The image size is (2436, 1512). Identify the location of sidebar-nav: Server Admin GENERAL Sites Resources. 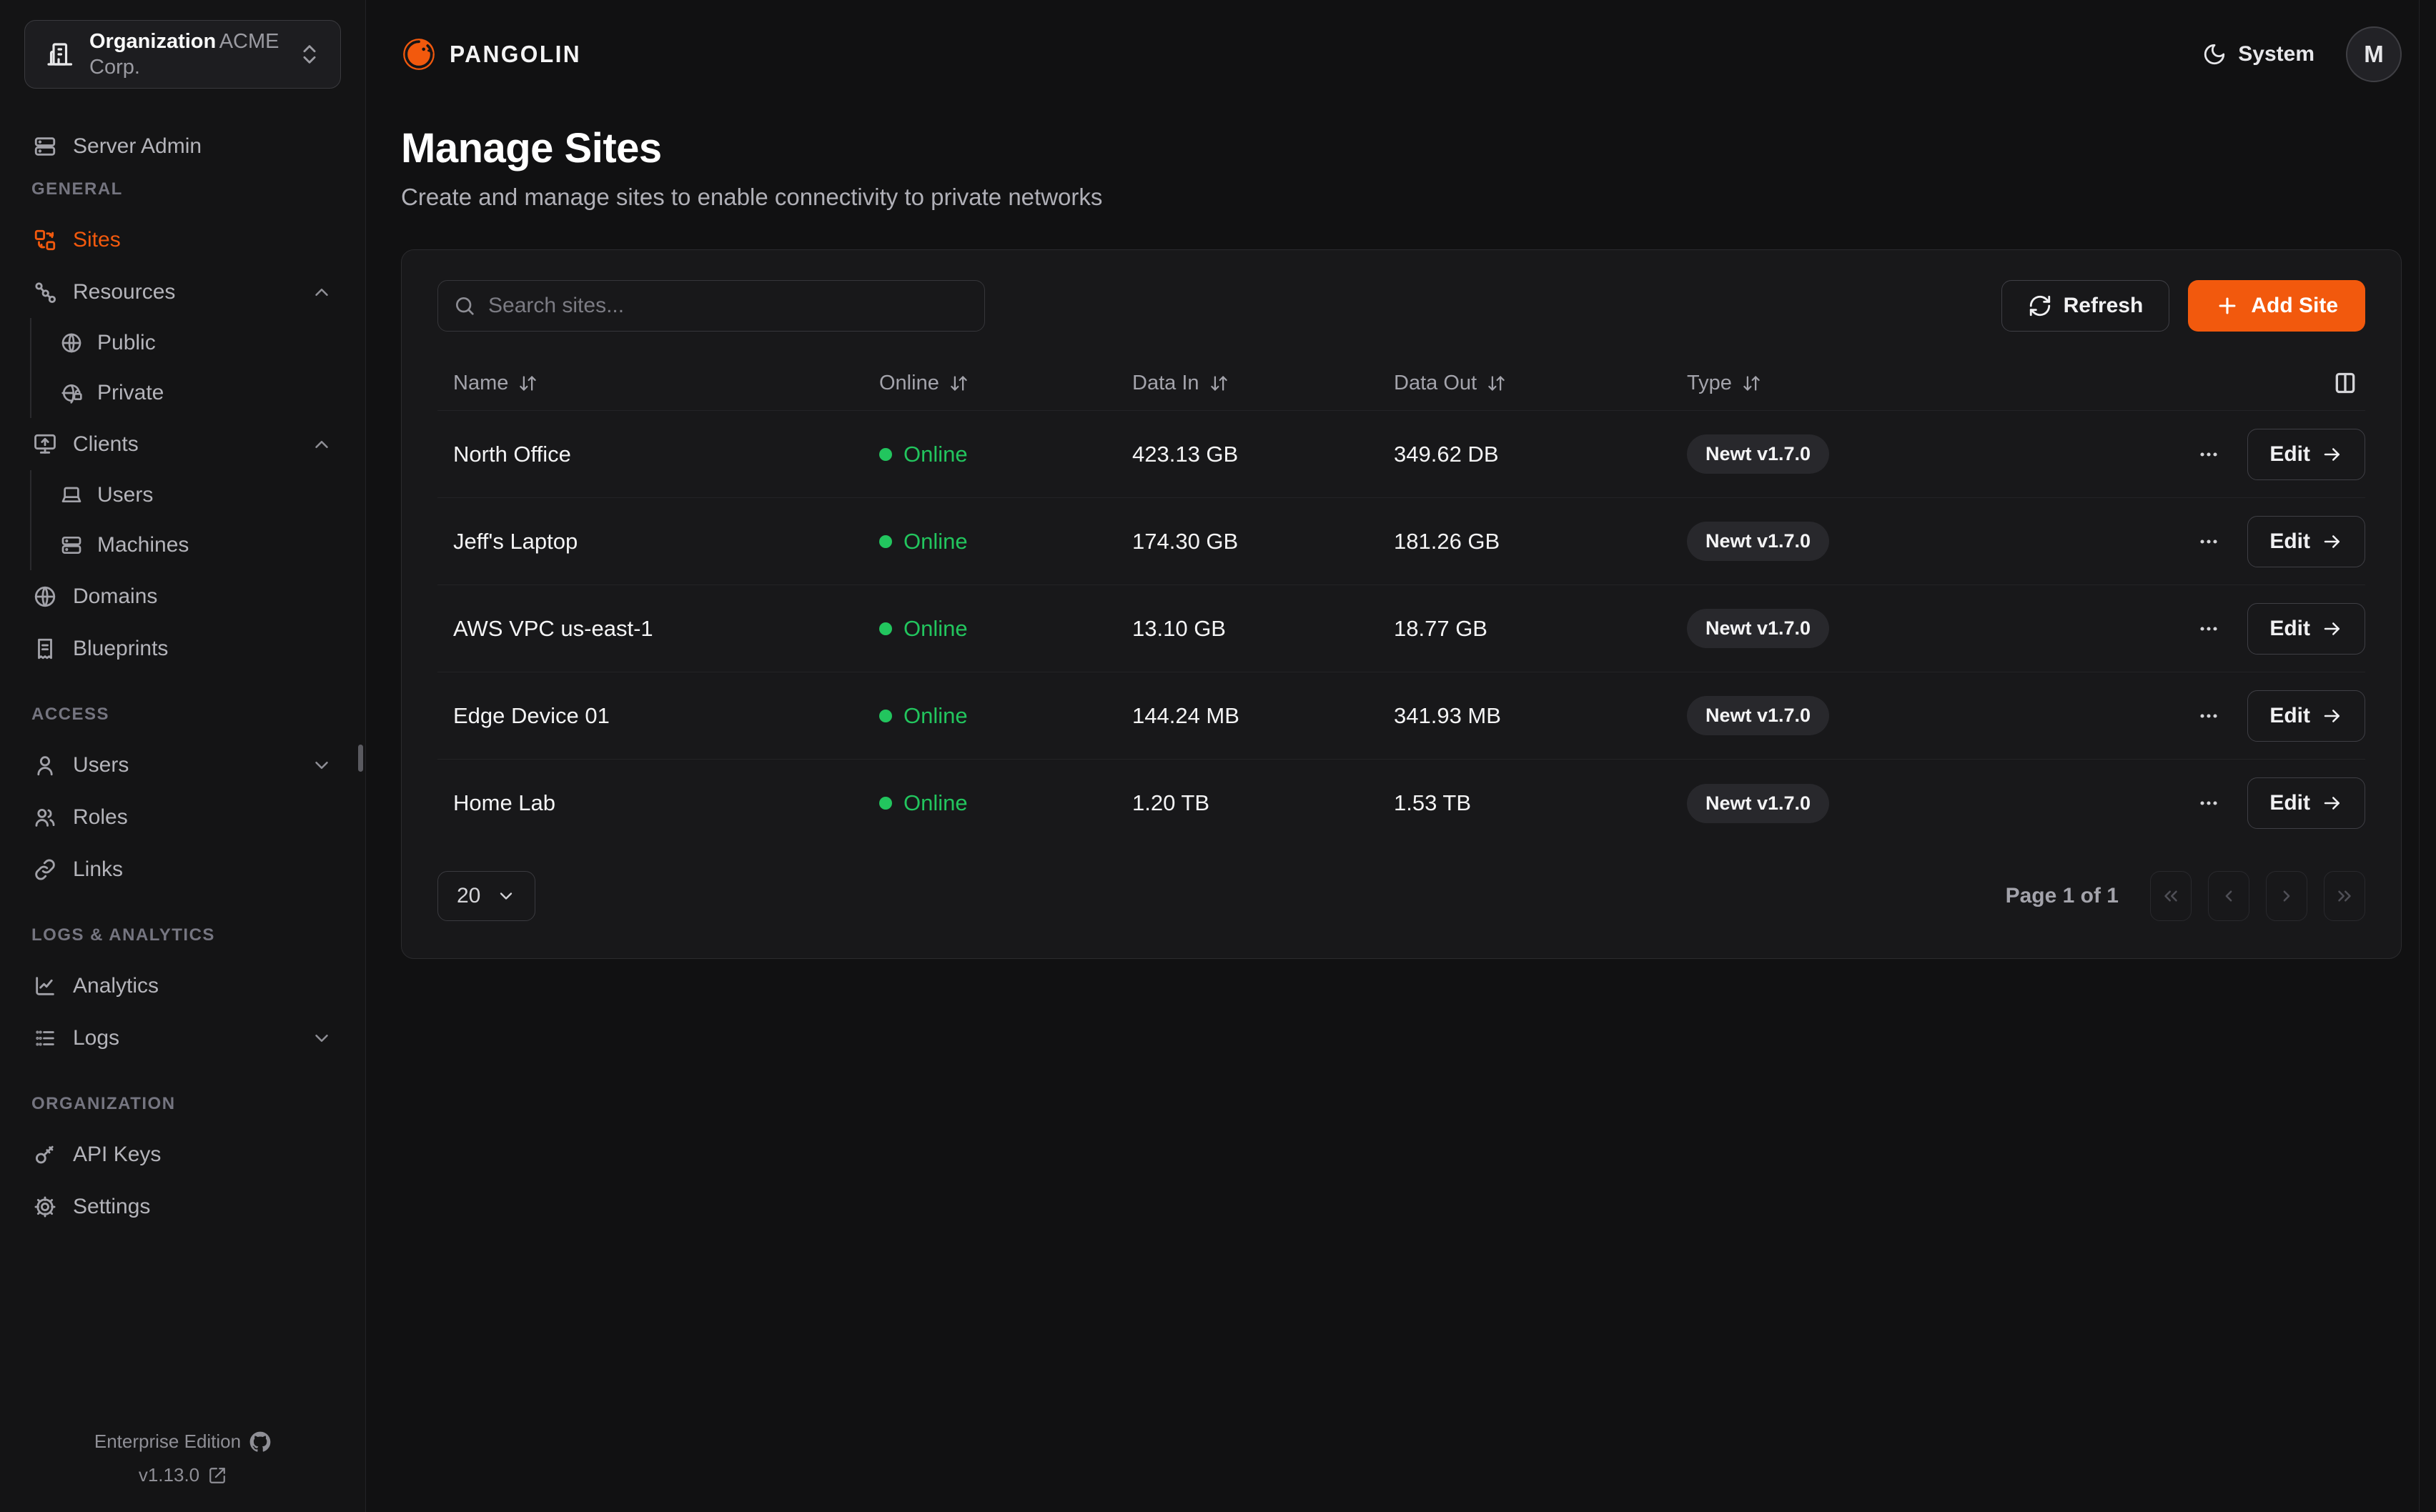
(182, 676).